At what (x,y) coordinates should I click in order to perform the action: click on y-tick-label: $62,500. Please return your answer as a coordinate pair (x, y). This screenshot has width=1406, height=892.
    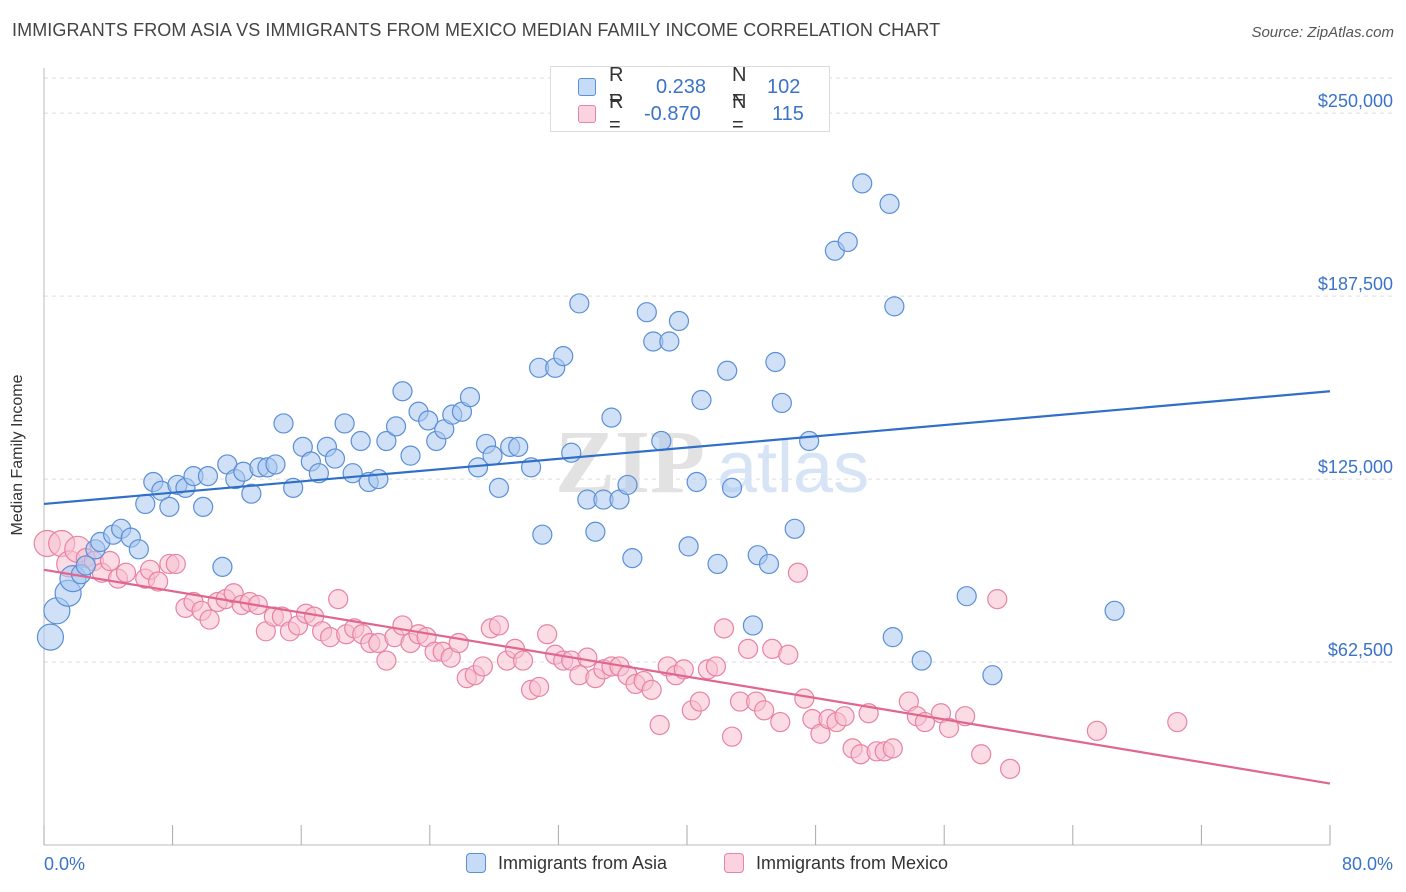
    Looking at the image, I should click on (1360, 650).